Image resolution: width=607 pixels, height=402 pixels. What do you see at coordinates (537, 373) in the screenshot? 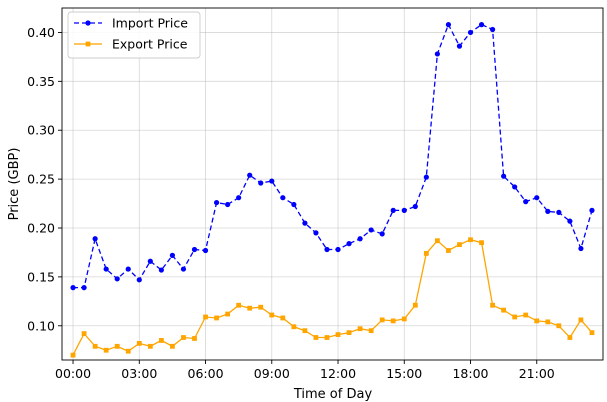
I see `x-tick-label: 21:00` at bounding box center [537, 373].